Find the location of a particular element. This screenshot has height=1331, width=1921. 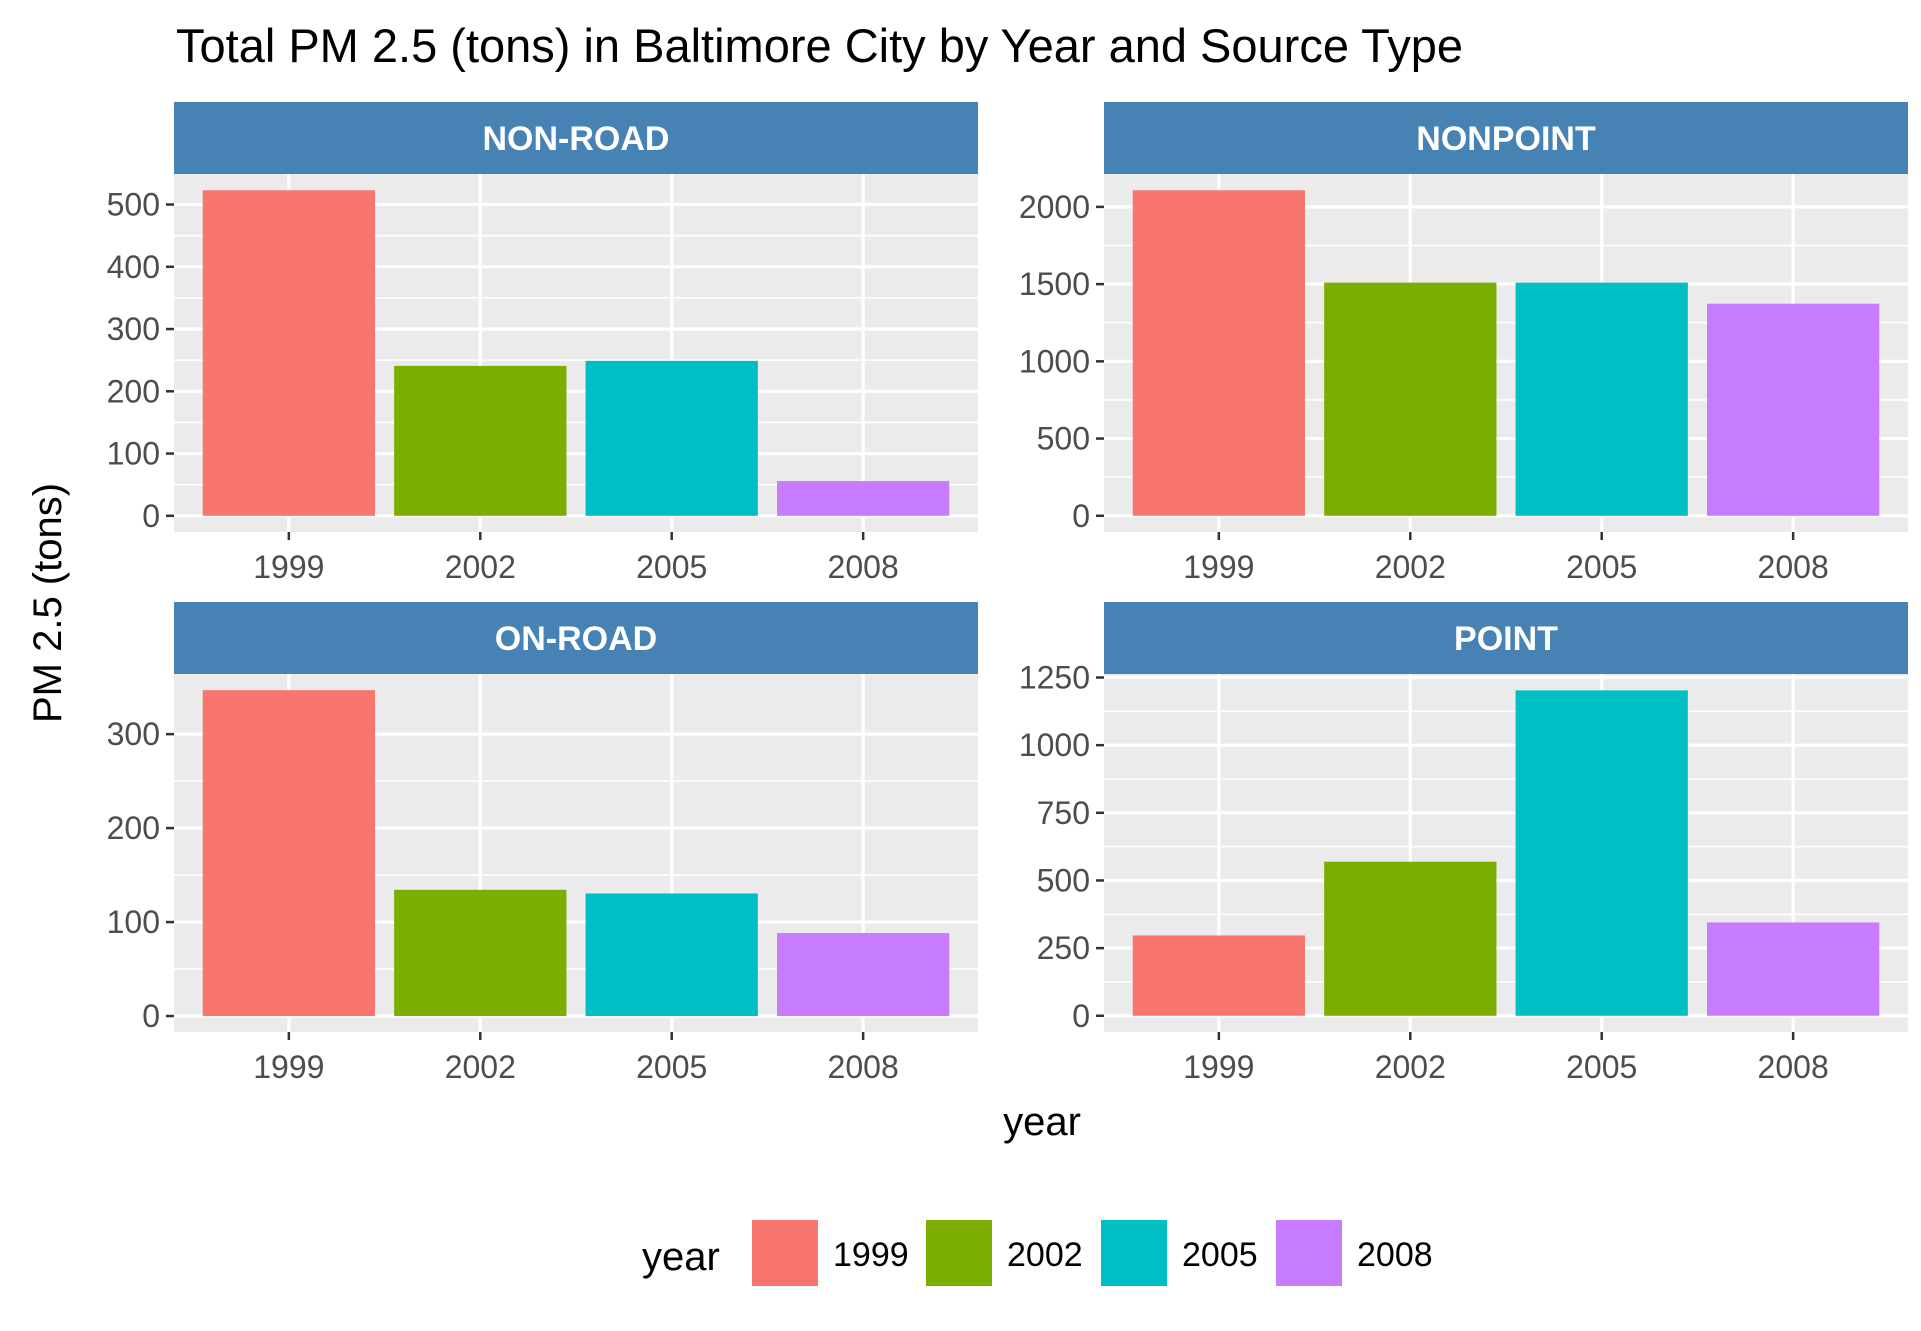

legend-label: 2008 is located at coordinates (1395, 1255).